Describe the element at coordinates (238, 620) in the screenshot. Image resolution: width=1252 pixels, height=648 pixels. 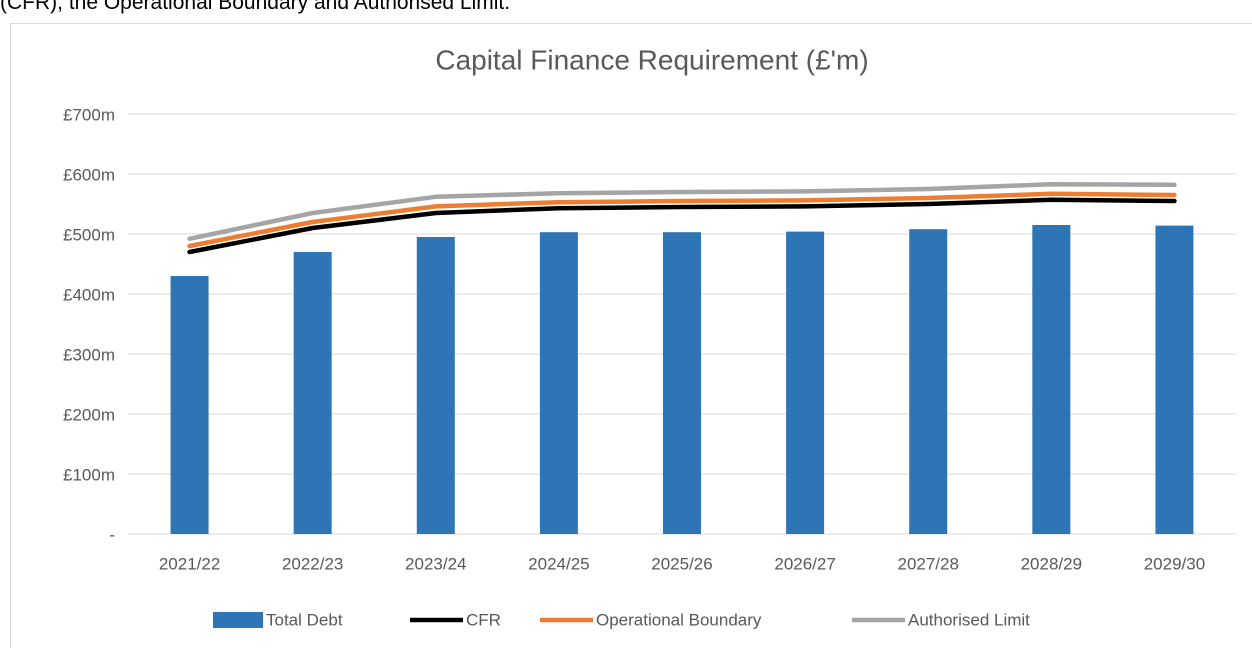
I see `legend-swatch` at that location.